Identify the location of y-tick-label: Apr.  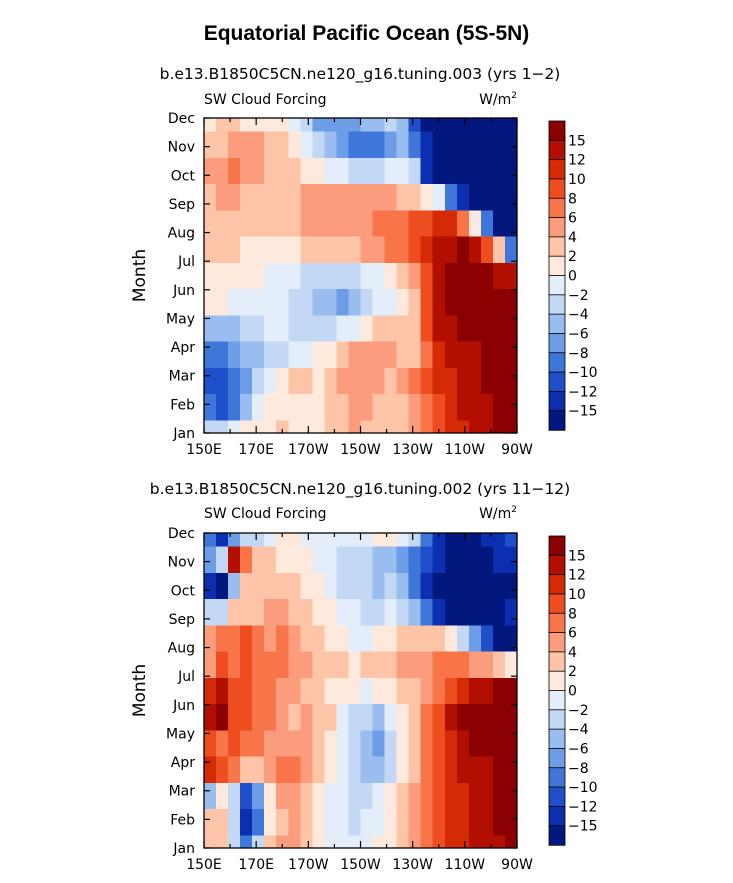
(183, 348).